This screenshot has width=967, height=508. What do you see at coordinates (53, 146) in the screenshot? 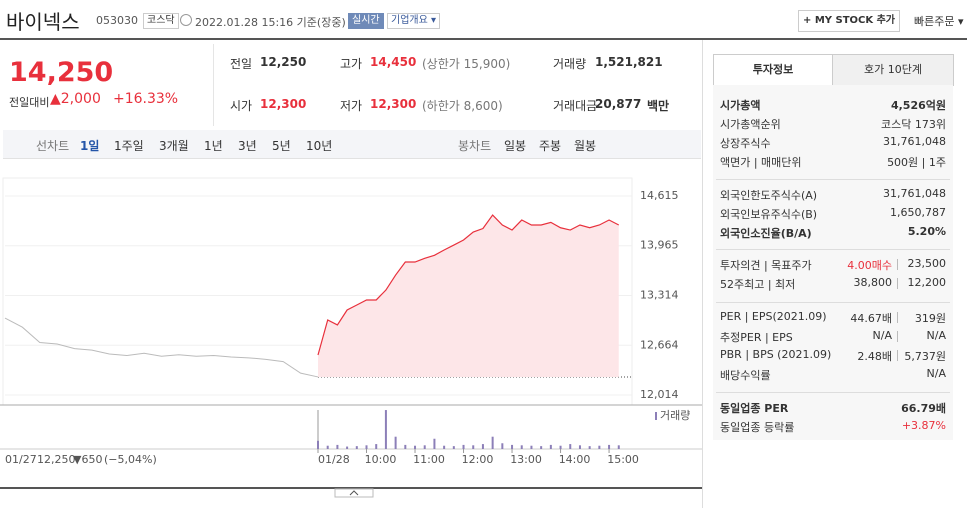
I see `tab-label: 선차트` at bounding box center [53, 146].